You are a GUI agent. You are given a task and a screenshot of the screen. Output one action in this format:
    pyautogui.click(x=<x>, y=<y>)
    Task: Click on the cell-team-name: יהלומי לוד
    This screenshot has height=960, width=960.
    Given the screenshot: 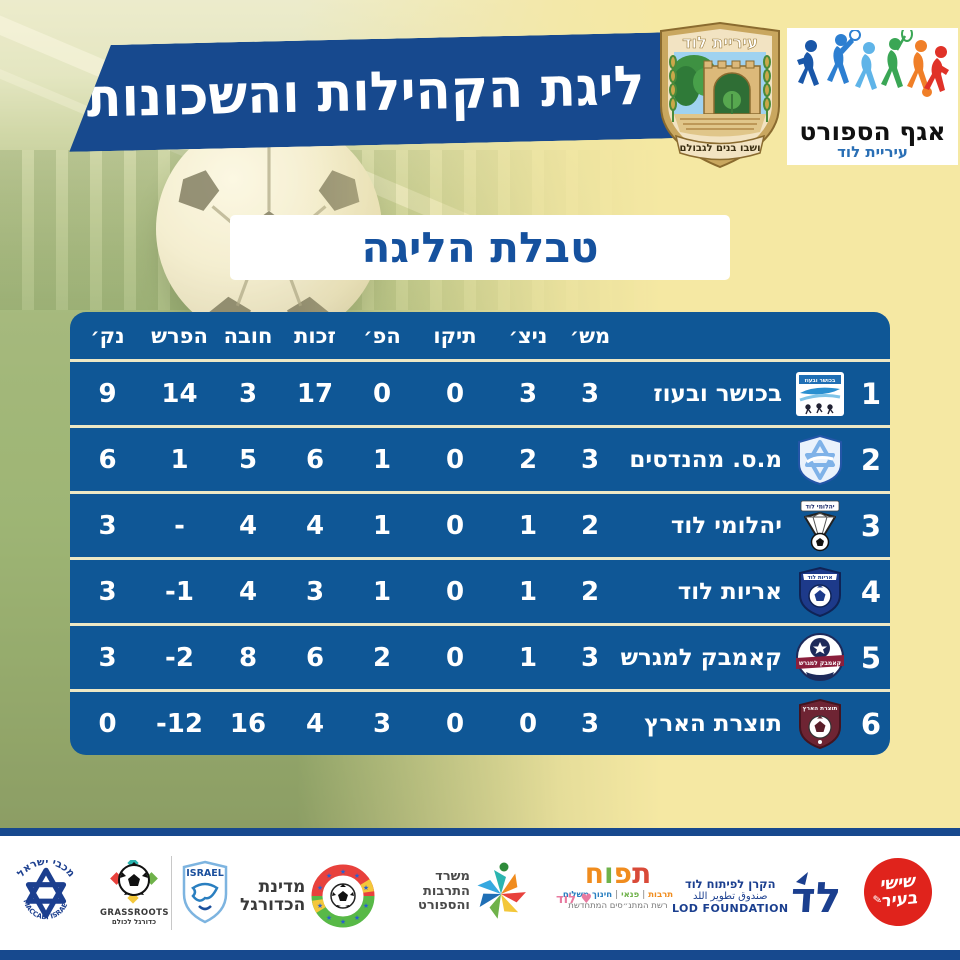 What is the action you would take?
    pyautogui.click(x=726, y=525)
    